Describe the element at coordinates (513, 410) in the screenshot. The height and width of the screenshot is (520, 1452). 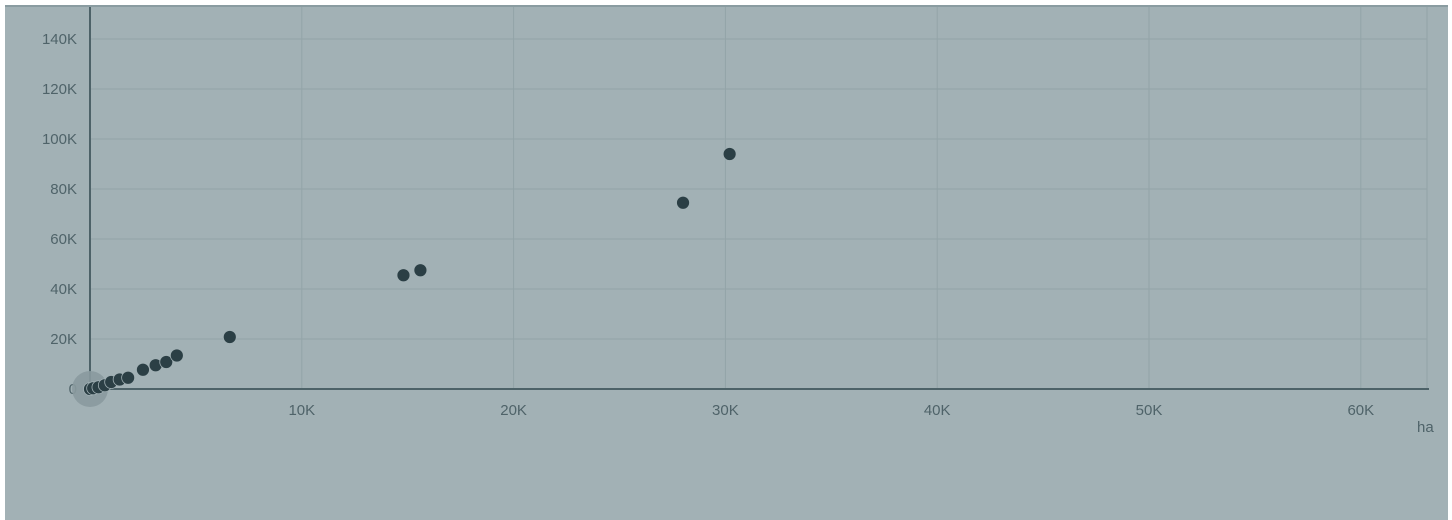
I see `x-tick-label: 20K` at that location.